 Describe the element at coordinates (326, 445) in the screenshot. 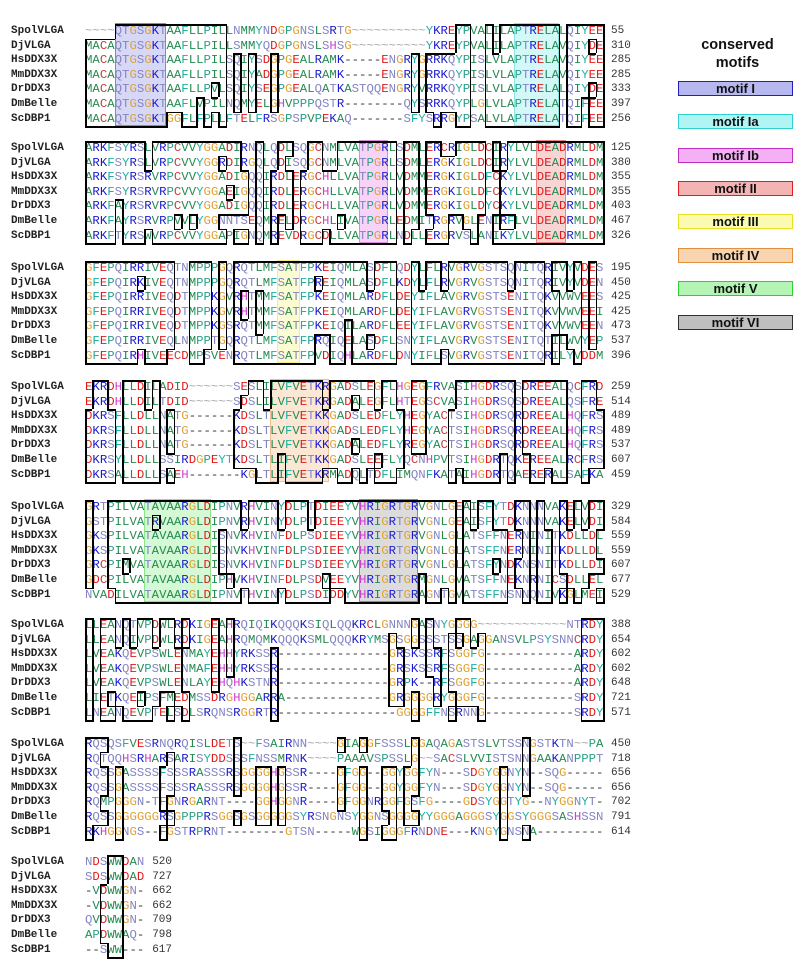

I see `residue: K` at that location.